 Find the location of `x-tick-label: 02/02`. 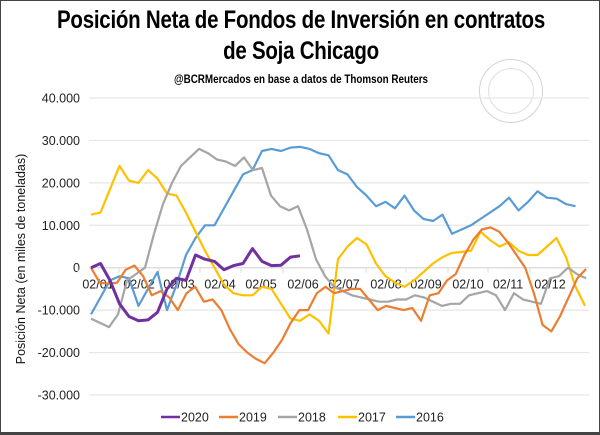

x-tick-label: 02/02 is located at coordinates (138, 285).